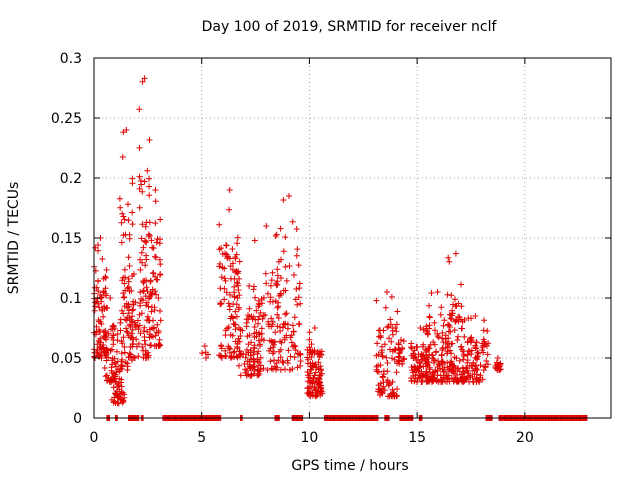 This screenshot has height=485, width=640. What do you see at coordinates (310, 438) in the screenshot?
I see `x-tick-label: 10` at bounding box center [310, 438].